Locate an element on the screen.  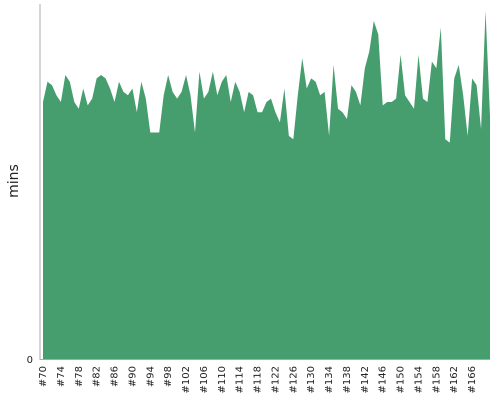
x-tick-label: #78 is located at coordinates (79, 376).